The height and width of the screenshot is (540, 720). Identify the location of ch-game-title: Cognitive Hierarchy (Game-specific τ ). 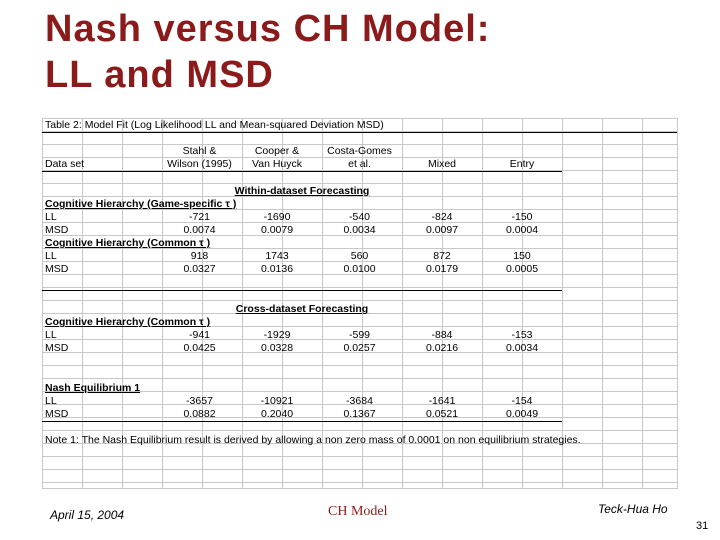
(141, 204).